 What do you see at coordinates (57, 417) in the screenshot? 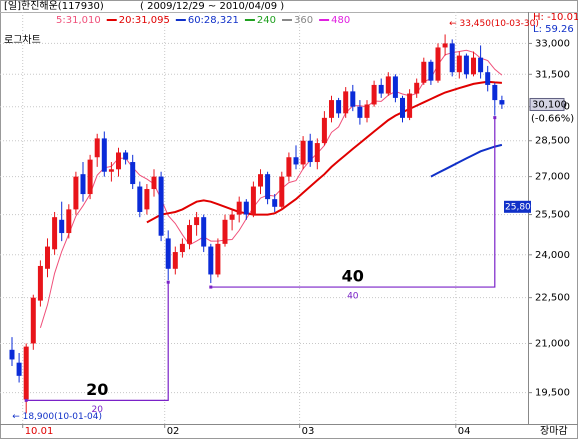
I see `period-low-label: ← 18,900(10-01-04)` at bounding box center [57, 417].